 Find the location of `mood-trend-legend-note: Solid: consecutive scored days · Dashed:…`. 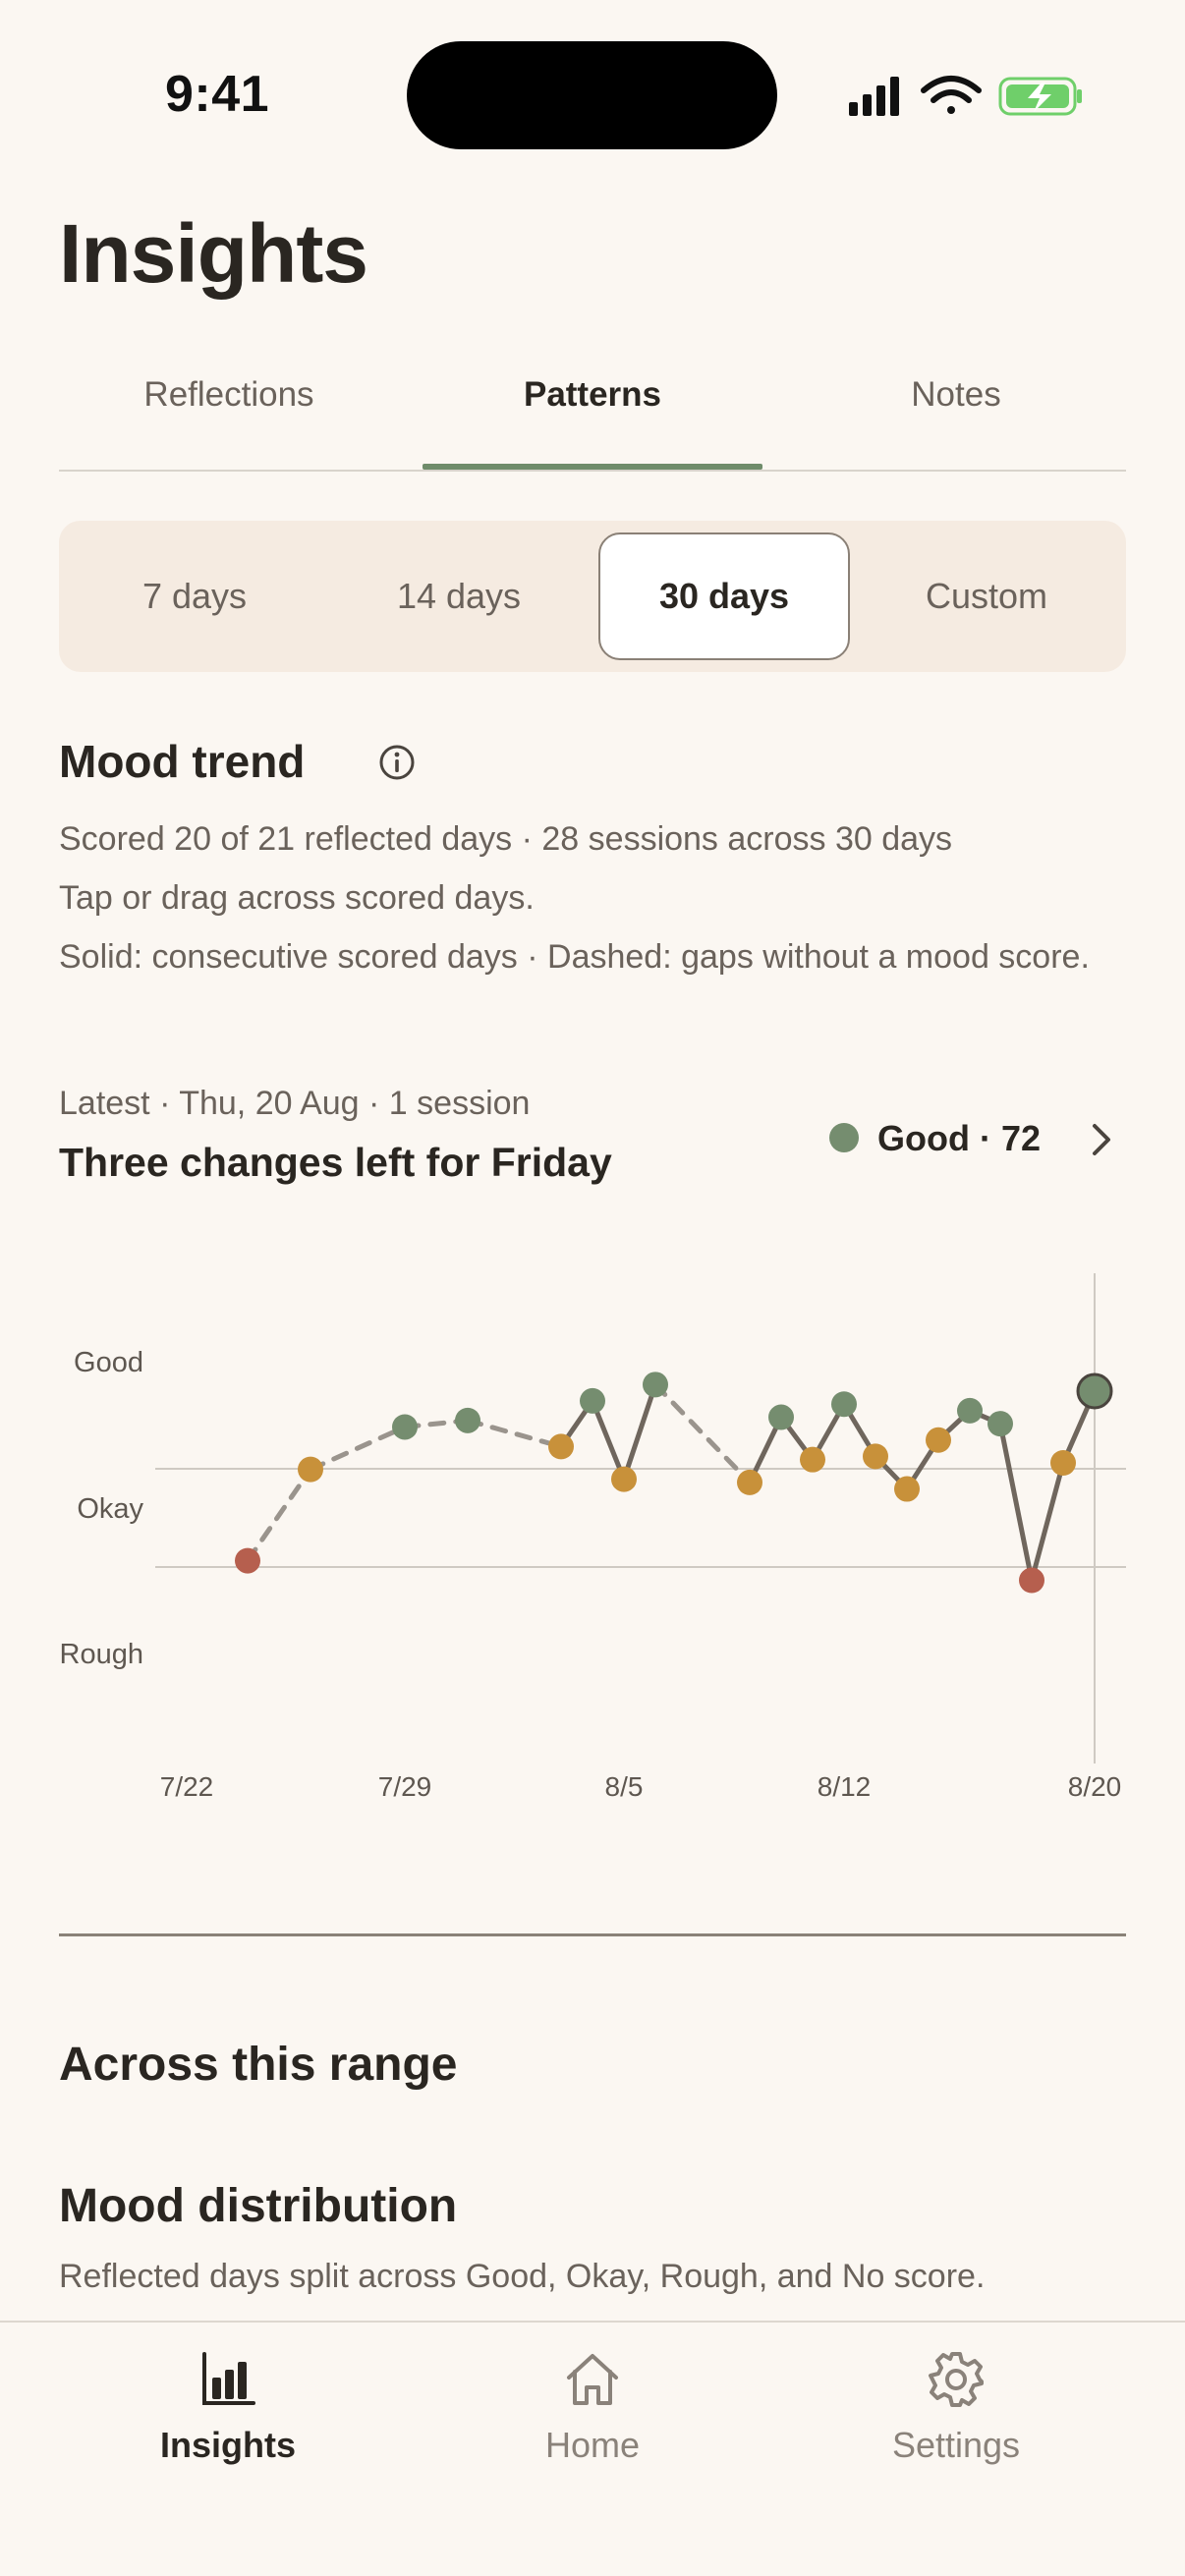

mood-trend-legend-note: Solid: consecutive scored days · Dashed:… is located at coordinates (575, 957).